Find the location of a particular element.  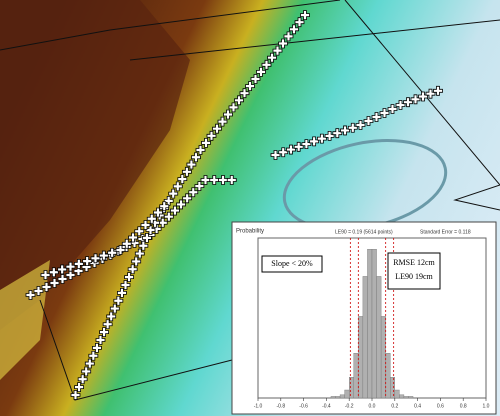

x-tick-label: 1.0 is located at coordinates (486, 406).